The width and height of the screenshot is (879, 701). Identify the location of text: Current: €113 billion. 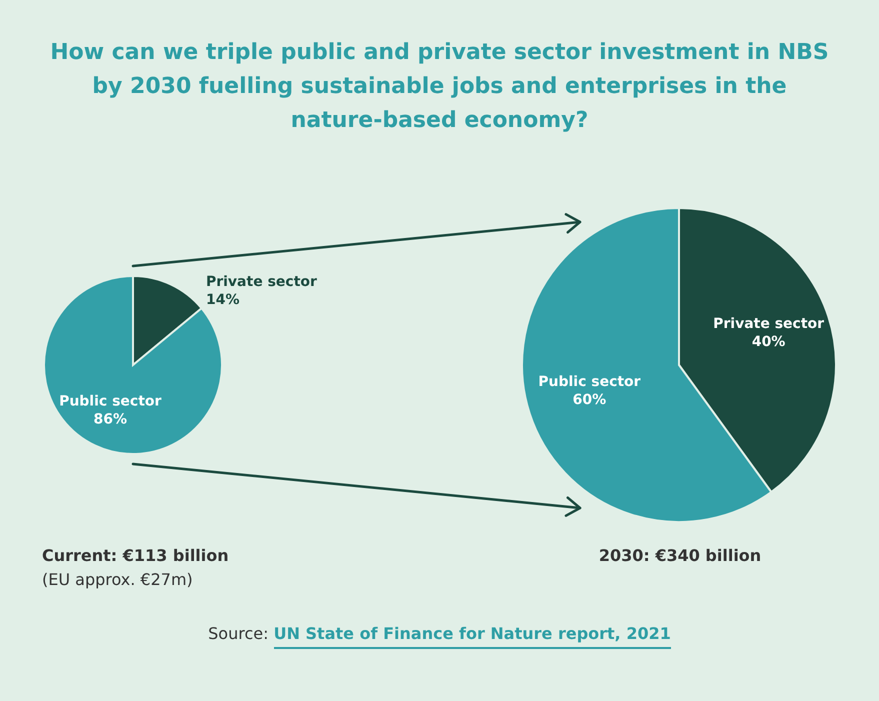
(135, 555).